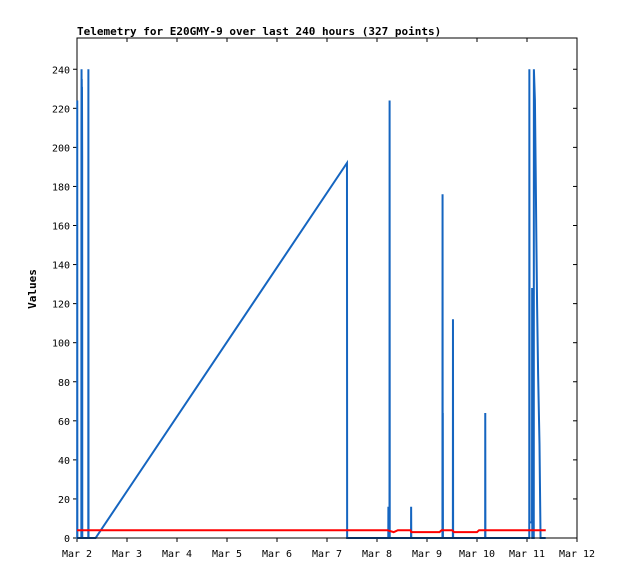 This screenshot has width=618, height=579. I want to click on y-tick-label: 40, so click(64, 461).